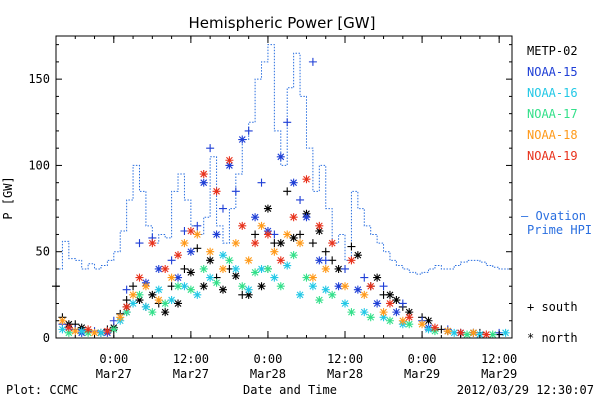  What do you see at coordinates (345, 374) in the screenshot?
I see `x-tick-label-date: Mar28` at bounding box center [345, 374].